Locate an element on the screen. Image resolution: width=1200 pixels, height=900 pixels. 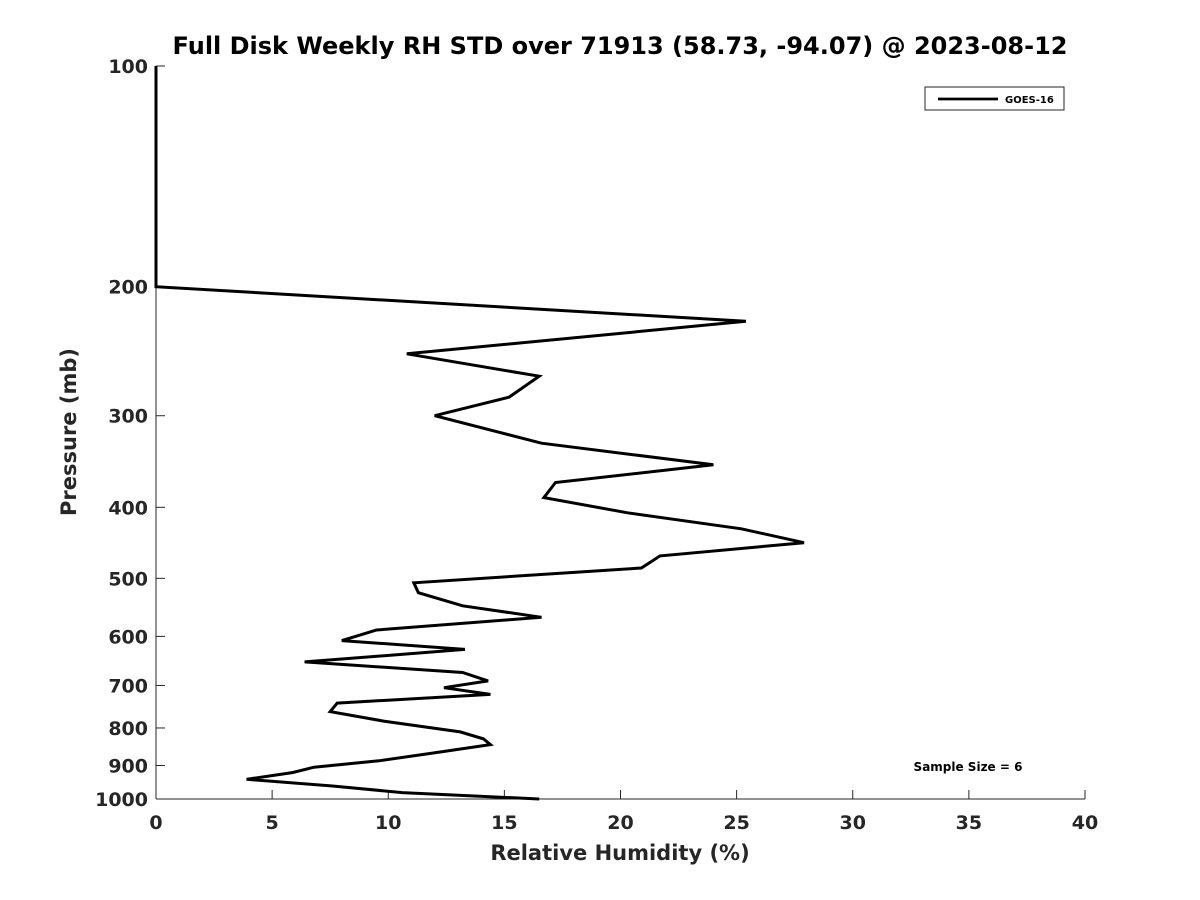
x-tick-label: 20 is located at coordinates (620, 823).